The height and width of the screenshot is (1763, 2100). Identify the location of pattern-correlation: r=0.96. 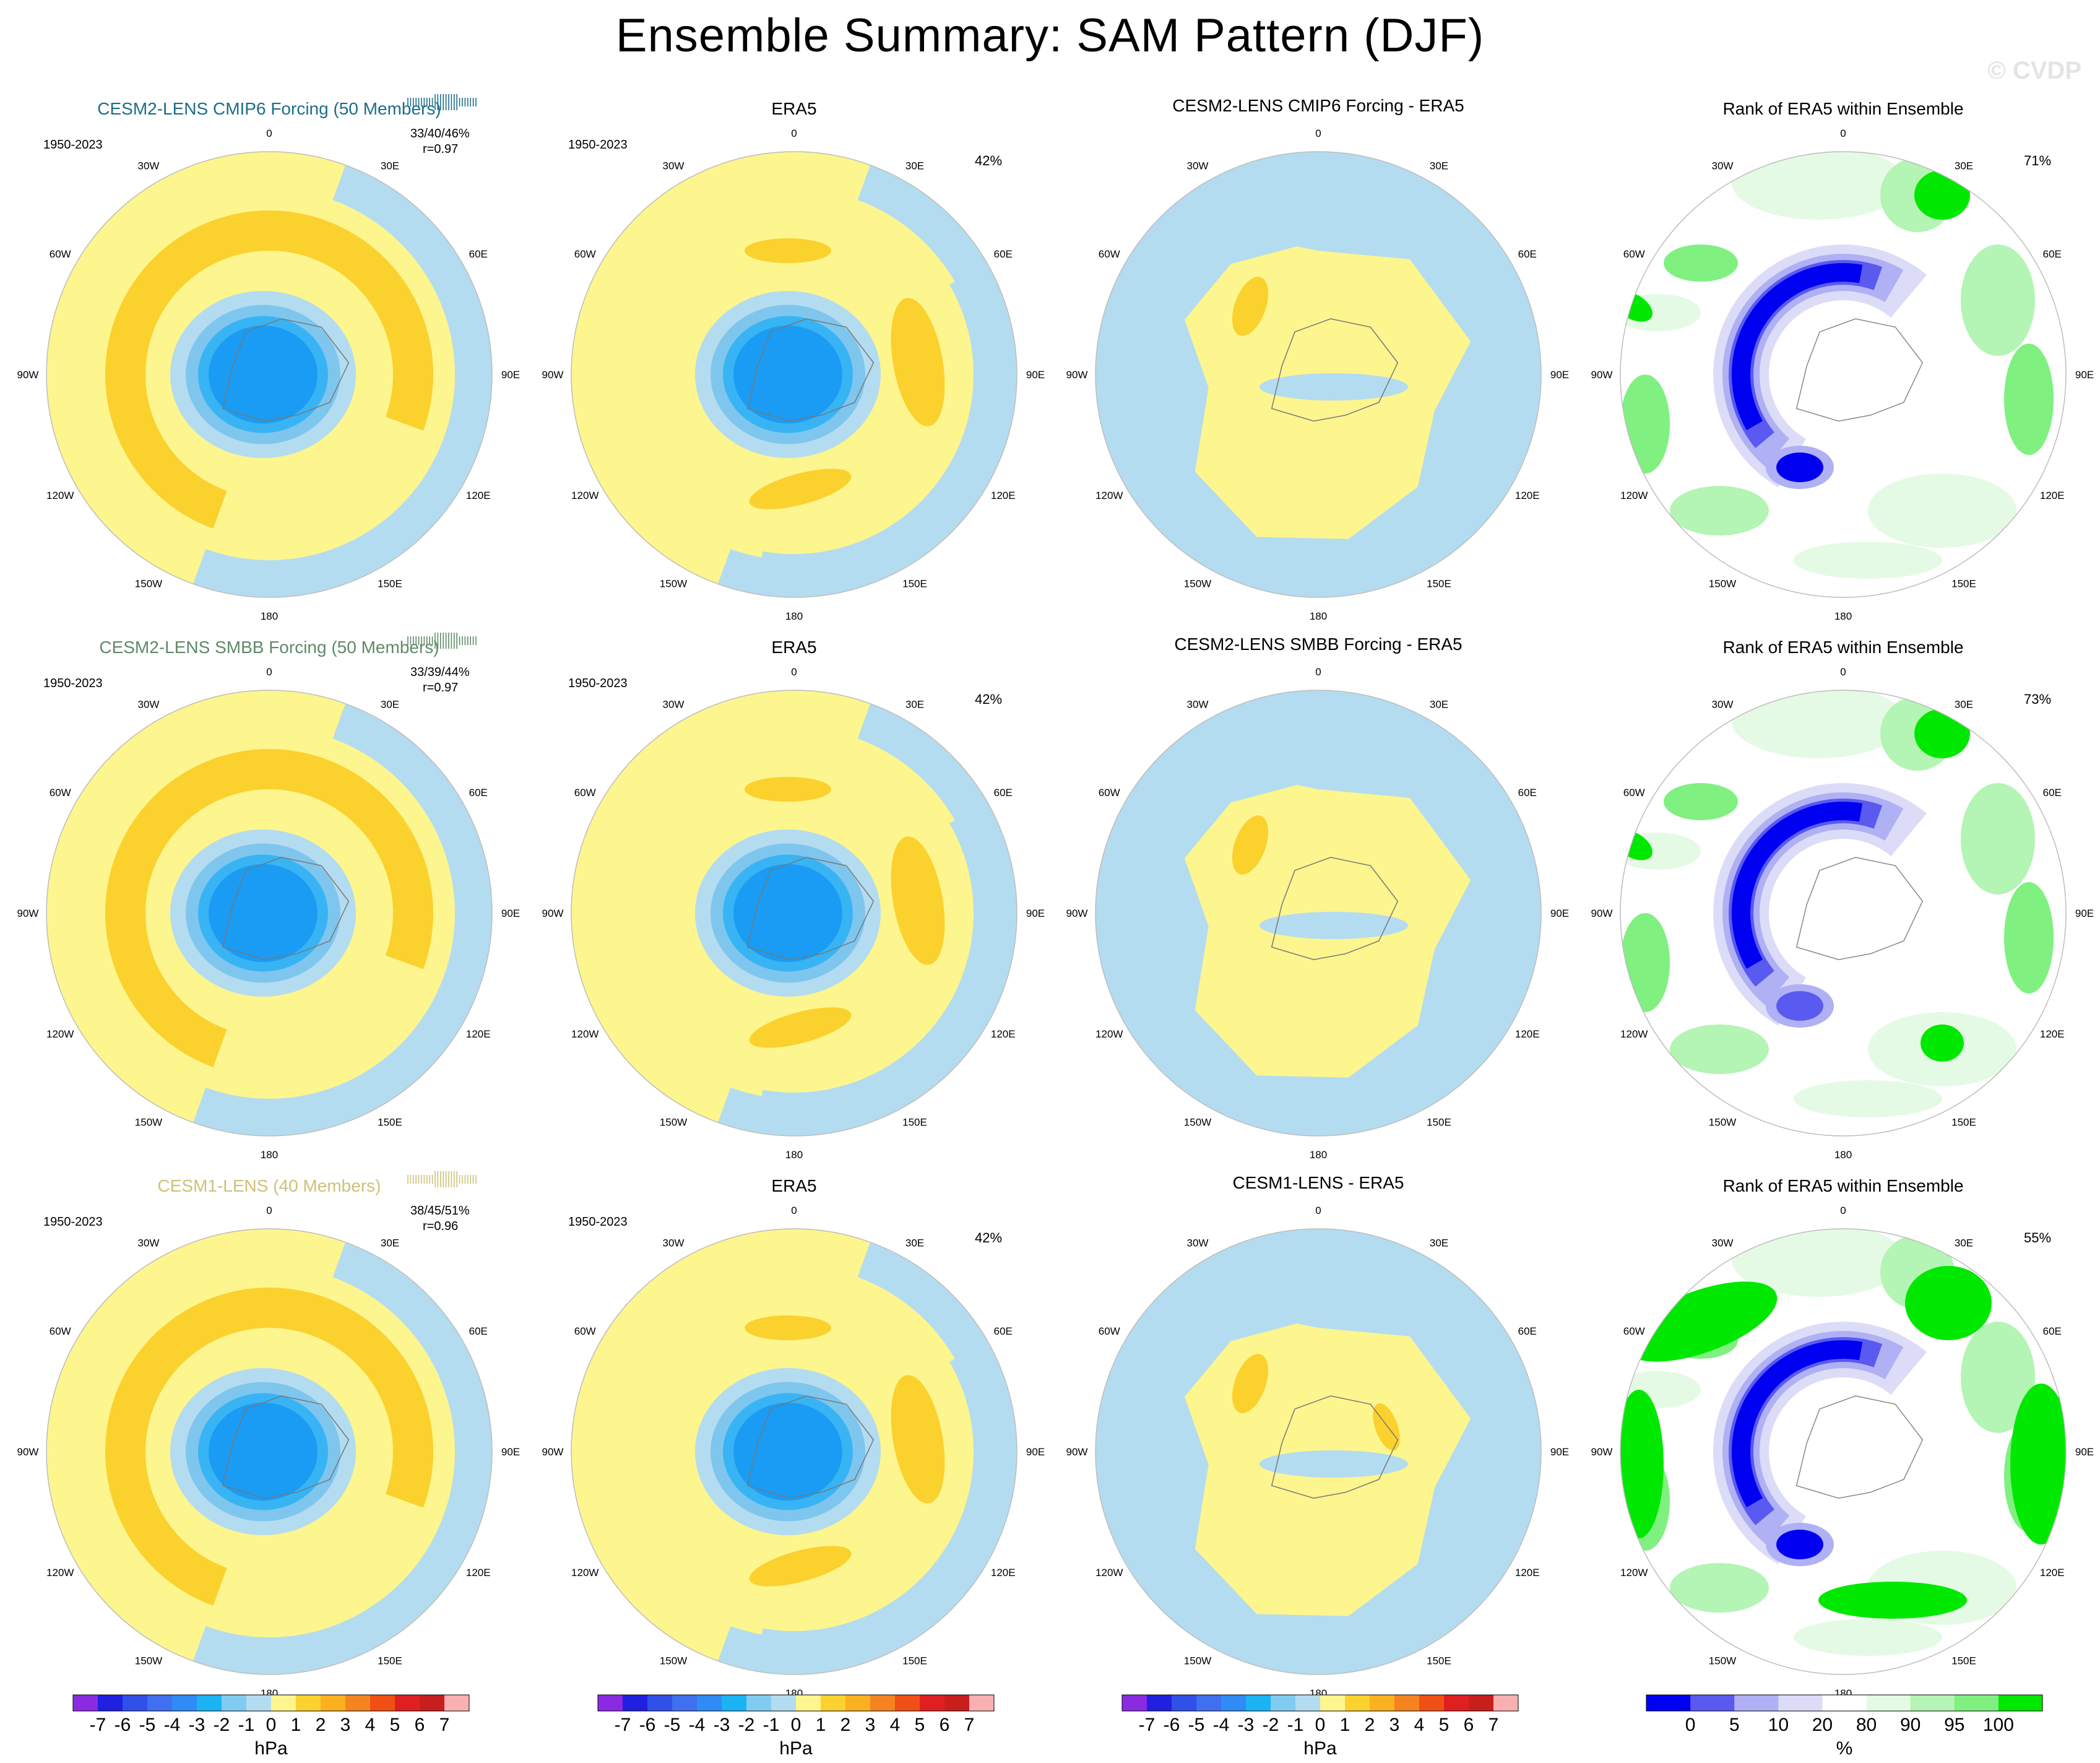
(441, 1226).